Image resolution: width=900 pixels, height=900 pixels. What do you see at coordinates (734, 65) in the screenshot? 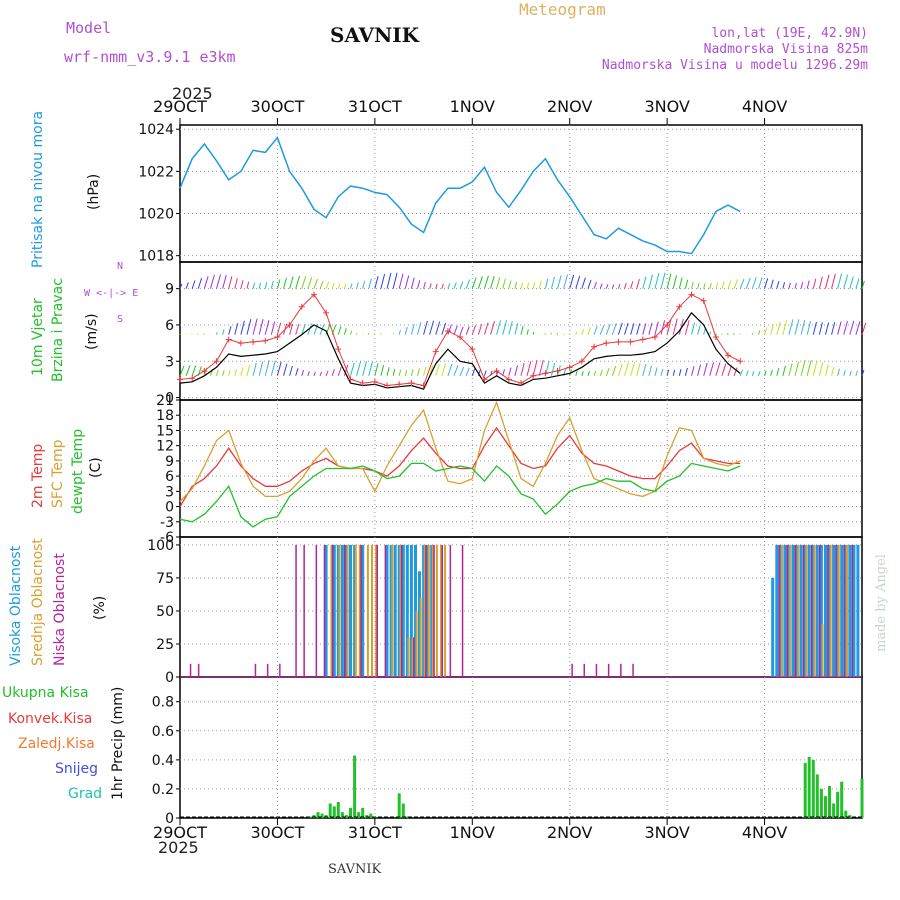
I see `model-altitude-label: Nadmorska Visina u modelu 1296.29m` at bounding box center [734, 65].